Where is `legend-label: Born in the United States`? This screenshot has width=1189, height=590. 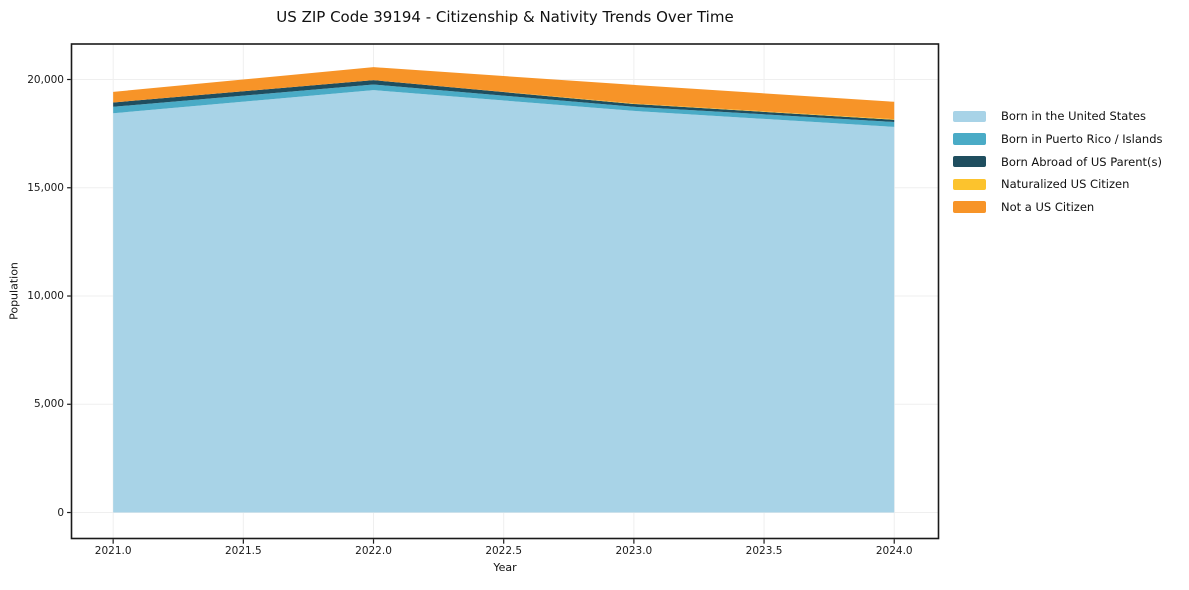
legend-label: Born in the United States is located at coordinates (1073, 116).